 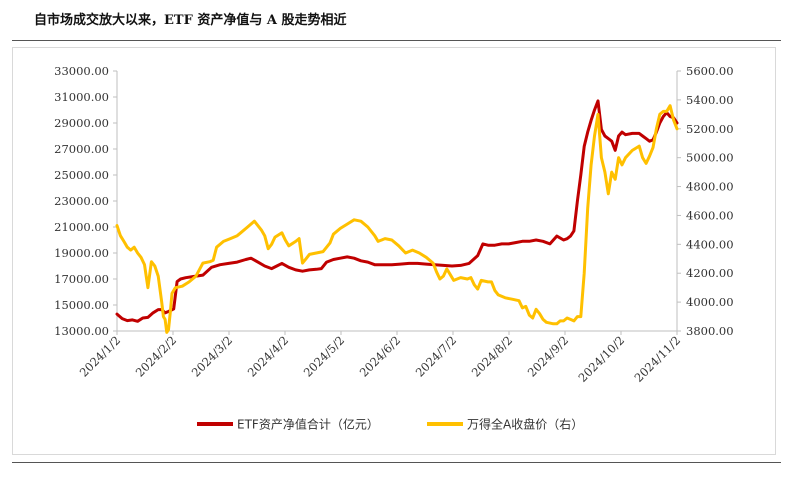 What do you see at coordinates (81, 123) in the screenshot?
I see `y-left-tick-label: 29000.00` at bounding box center [81, 123].